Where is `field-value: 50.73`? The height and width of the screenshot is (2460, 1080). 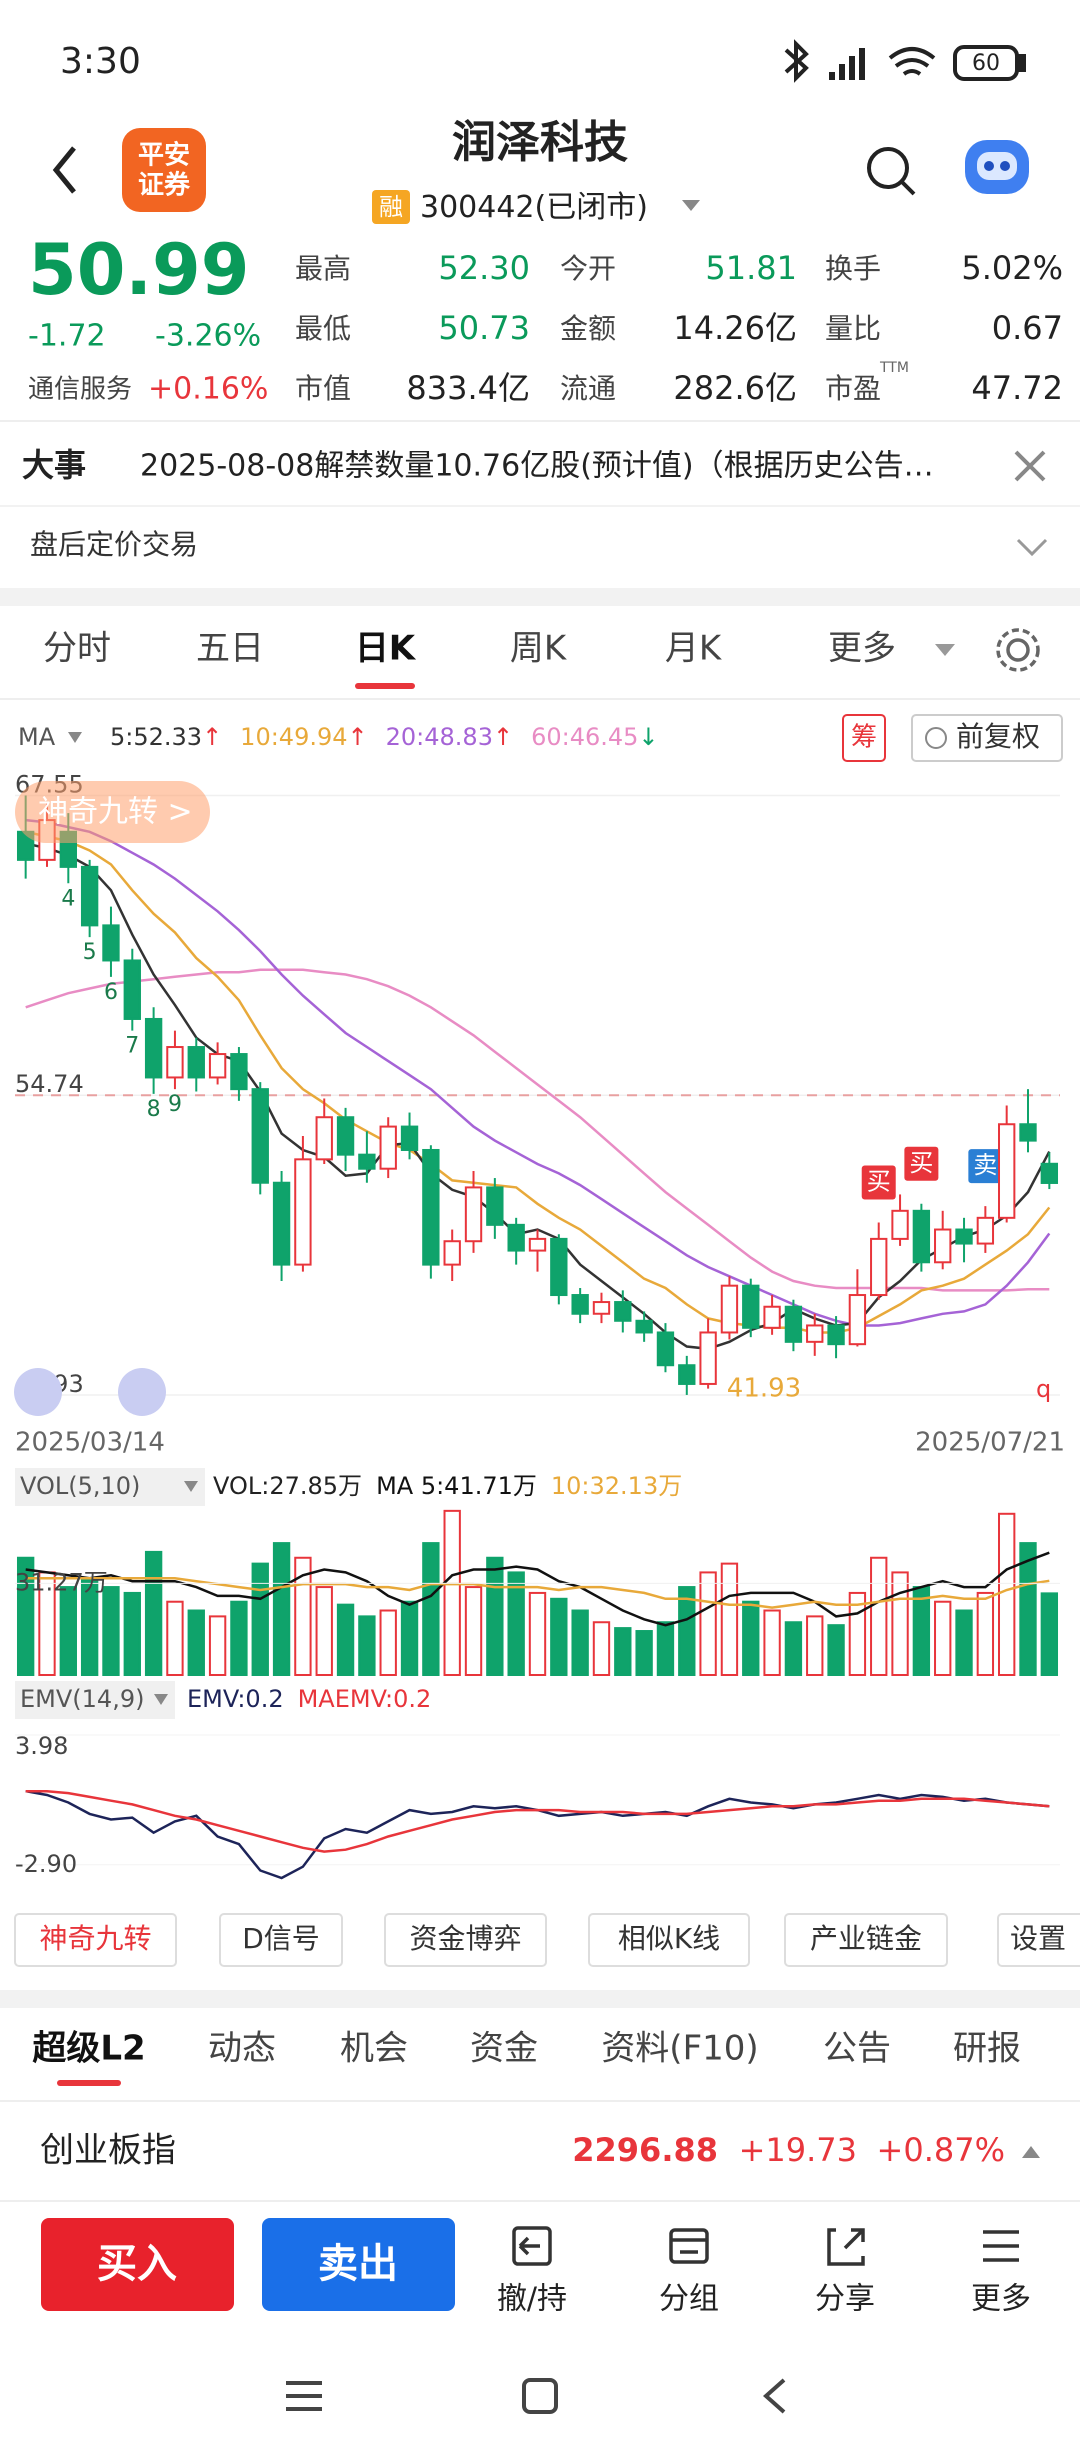 field-value: 50.73 is located at coordinates (484, 328).